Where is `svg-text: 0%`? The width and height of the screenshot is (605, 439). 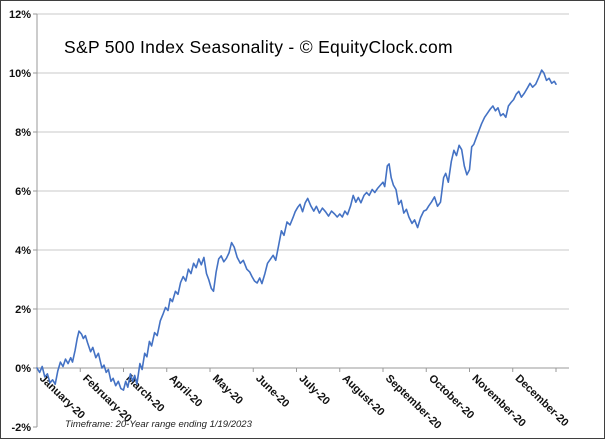 svg-text: 0% is located at coordinates (23, 369).